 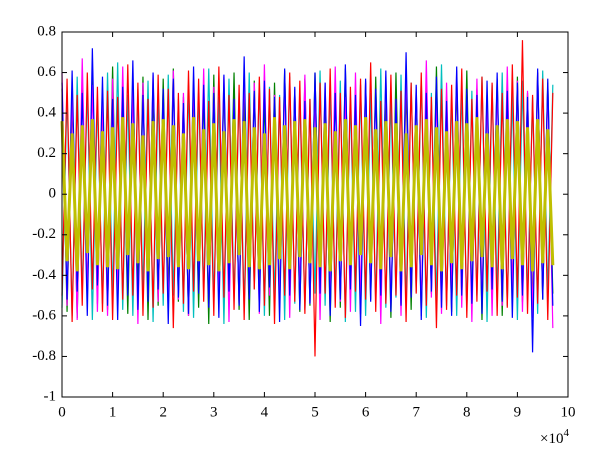 What do you see at coordinates (518, 412) in the screenshot?
I see `x-tick-label: 9` at bounding box center [518, 412].